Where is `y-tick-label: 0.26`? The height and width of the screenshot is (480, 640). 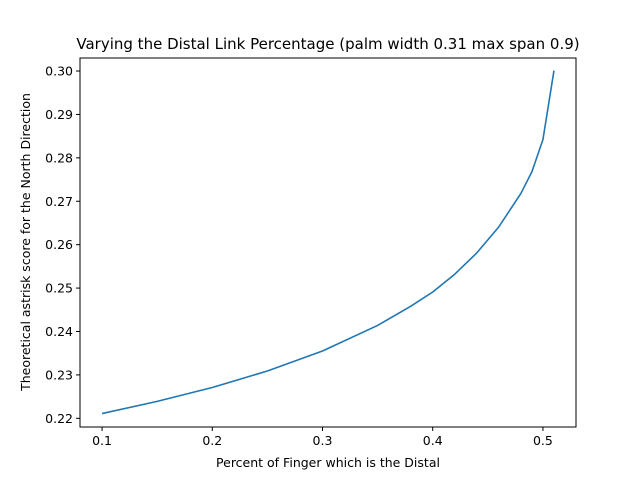 y-tick-label: 0.26 is located at coordinates (59, 244).